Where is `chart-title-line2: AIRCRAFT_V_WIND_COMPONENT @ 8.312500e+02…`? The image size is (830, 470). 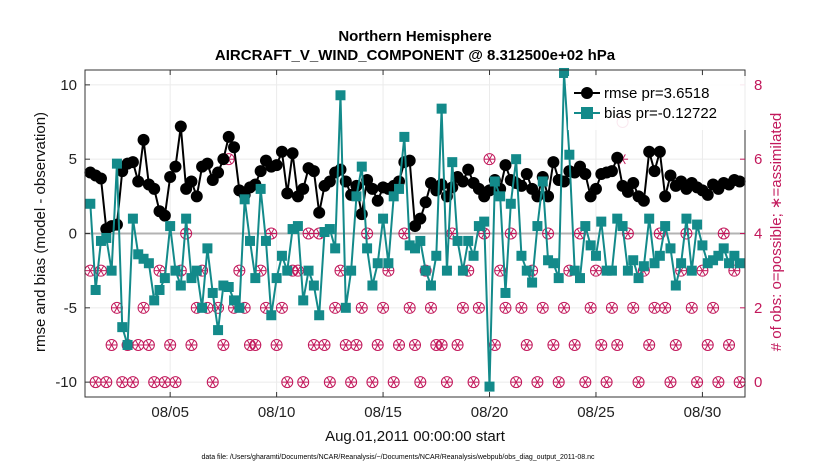
chart-title-line2: AIRCRAFT_V_WIND_COMPONENT @ 8.312500e+02… is located at coordinates (415, 55).